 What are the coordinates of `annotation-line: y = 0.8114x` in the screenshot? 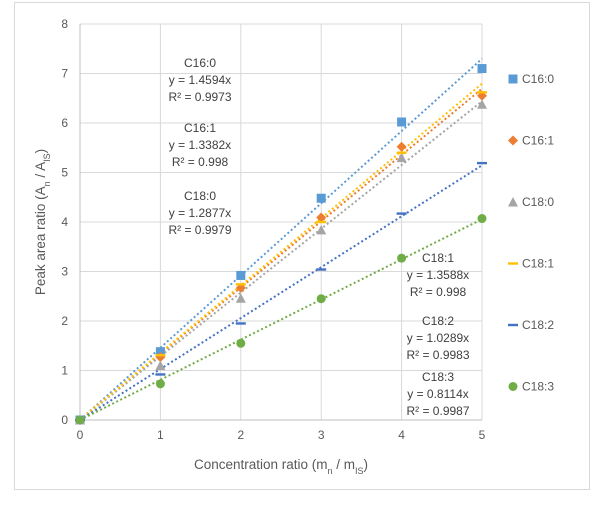 It's located at (438, 394).